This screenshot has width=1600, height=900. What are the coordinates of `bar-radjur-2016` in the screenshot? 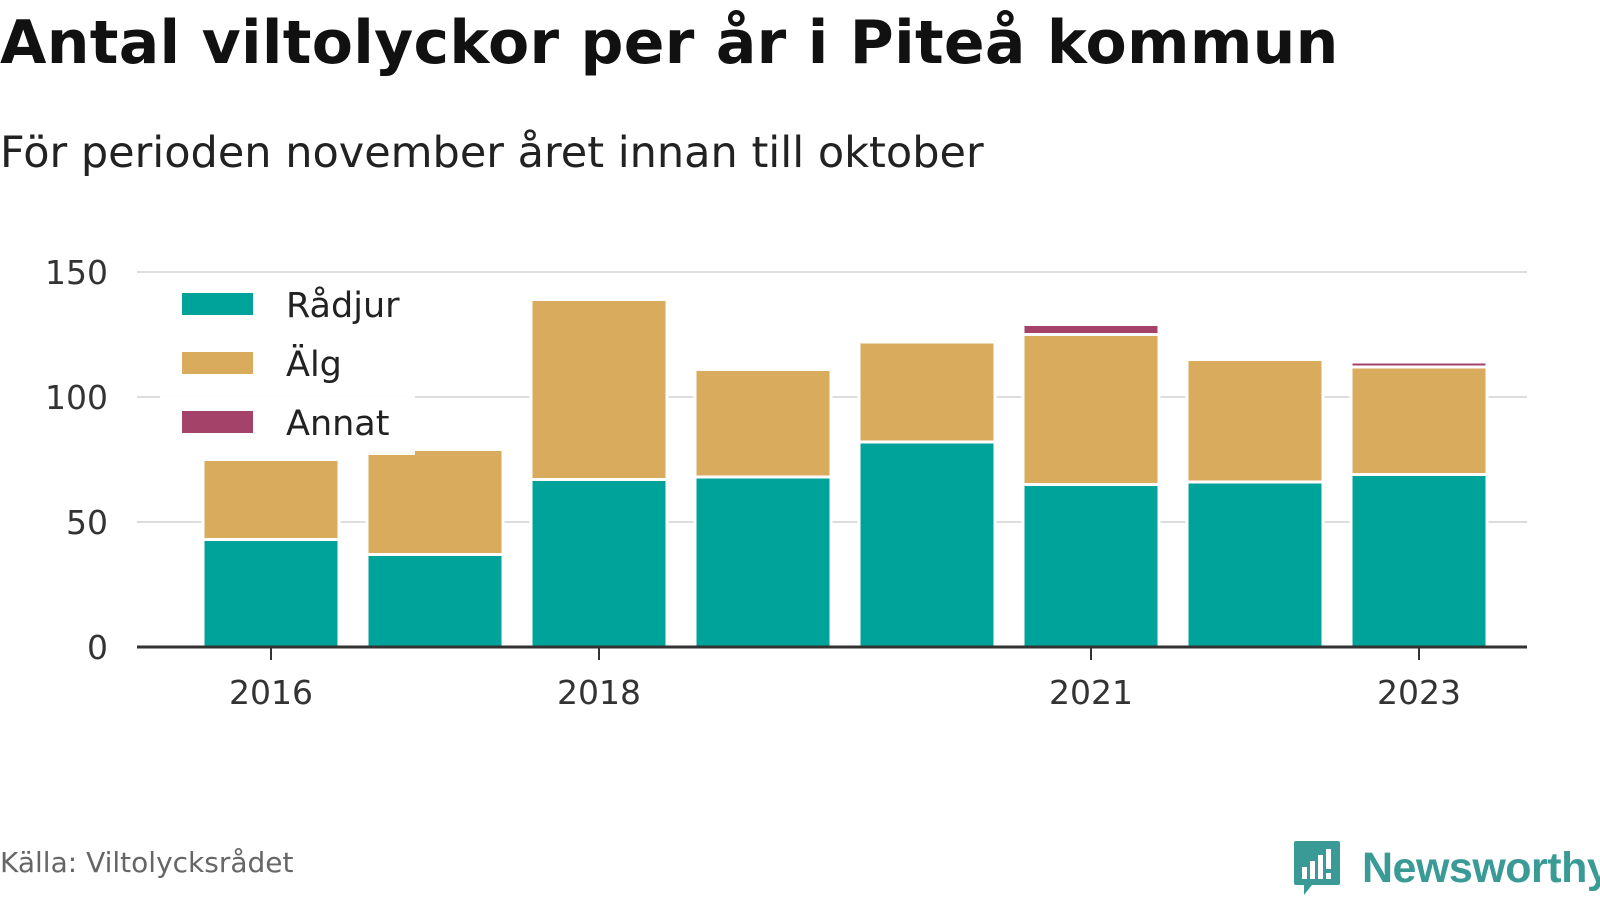 It's located at (271, 593).